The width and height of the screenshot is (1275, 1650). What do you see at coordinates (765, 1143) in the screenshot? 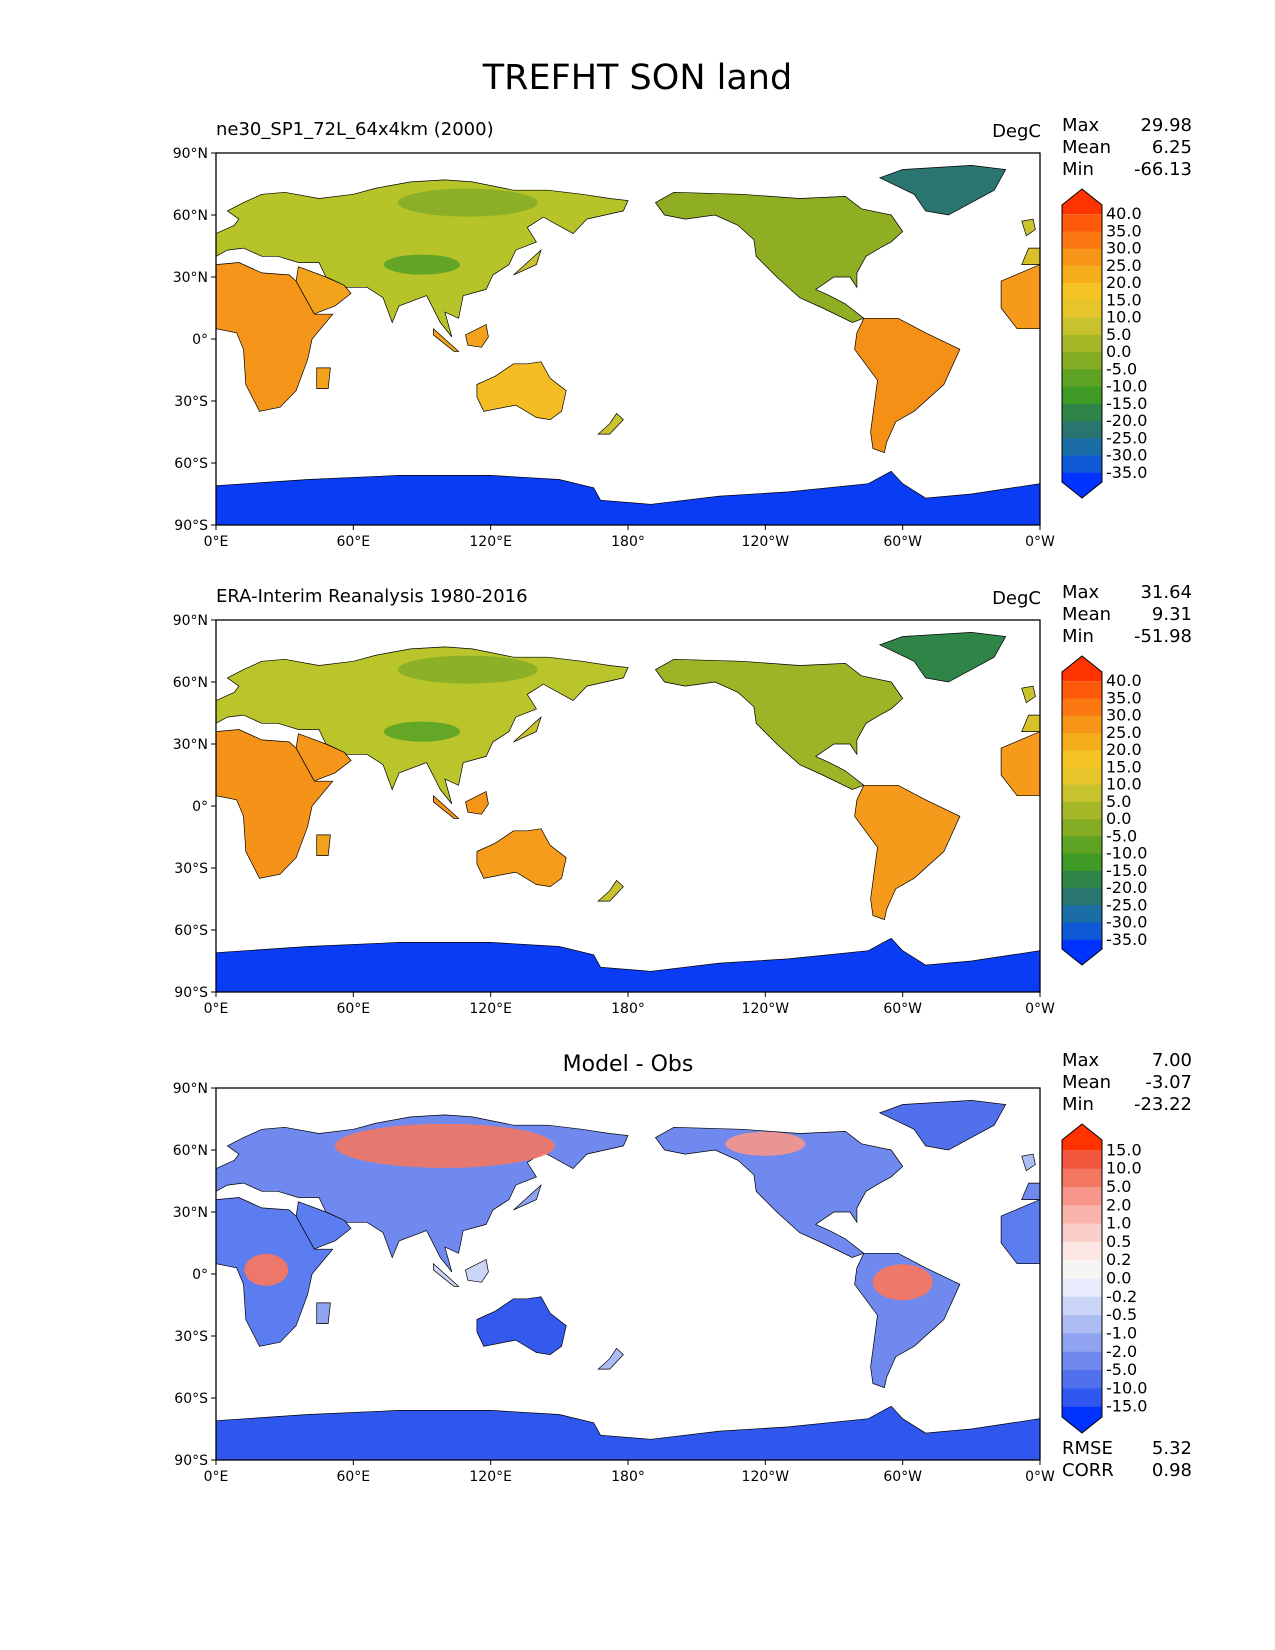
I see `alaska-warm` at bounding box center [765, 1143].